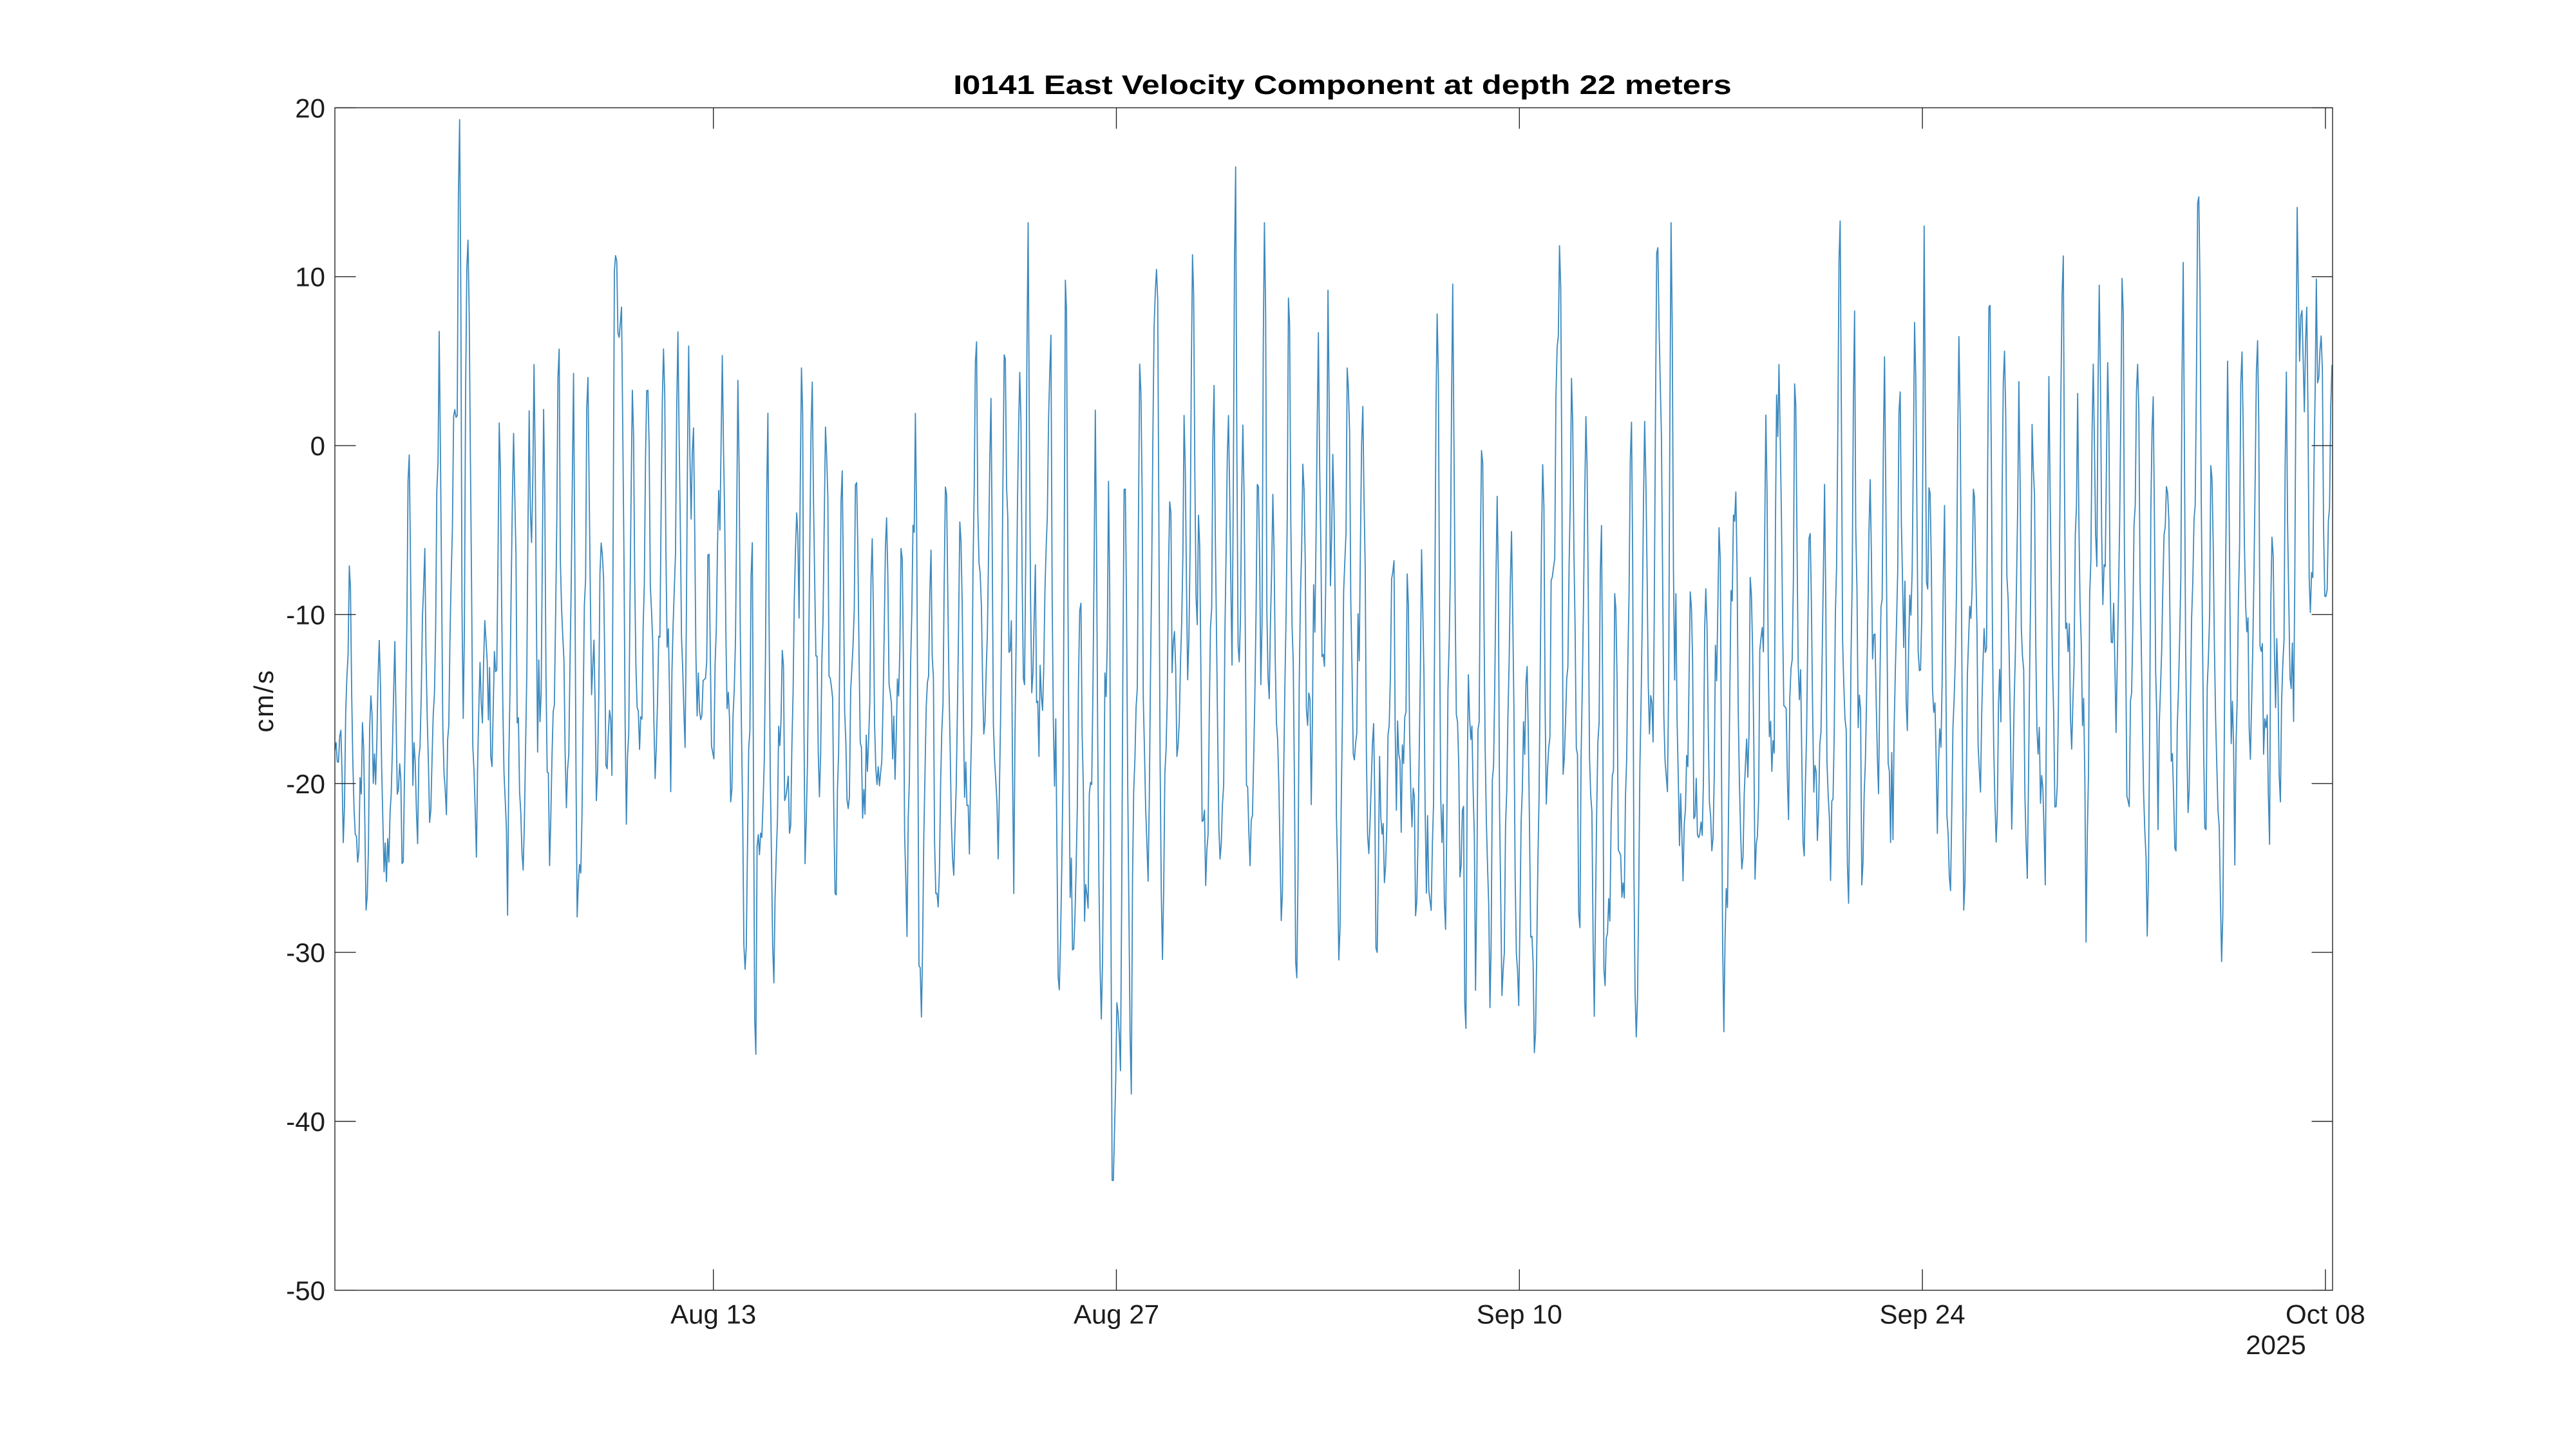 The image size is (2576, 1452). Describe the element at coordinates (318, 446) in the screenshot. I see `svg-text: 0` at that location.